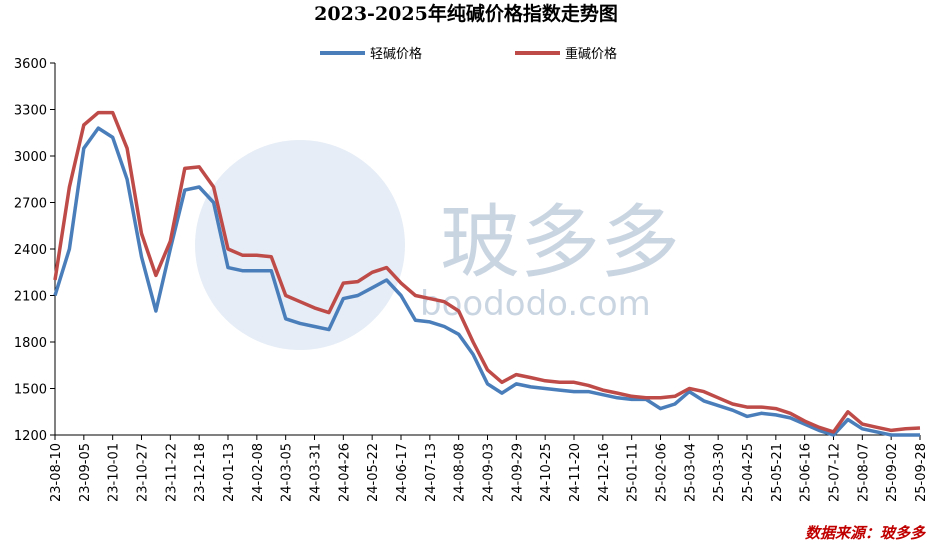 This screenshot has height=550, width=933. Describe the element at coordinates (143, 472) in the screenshot. I see `x-tick-label: 23-10-27` at that location.